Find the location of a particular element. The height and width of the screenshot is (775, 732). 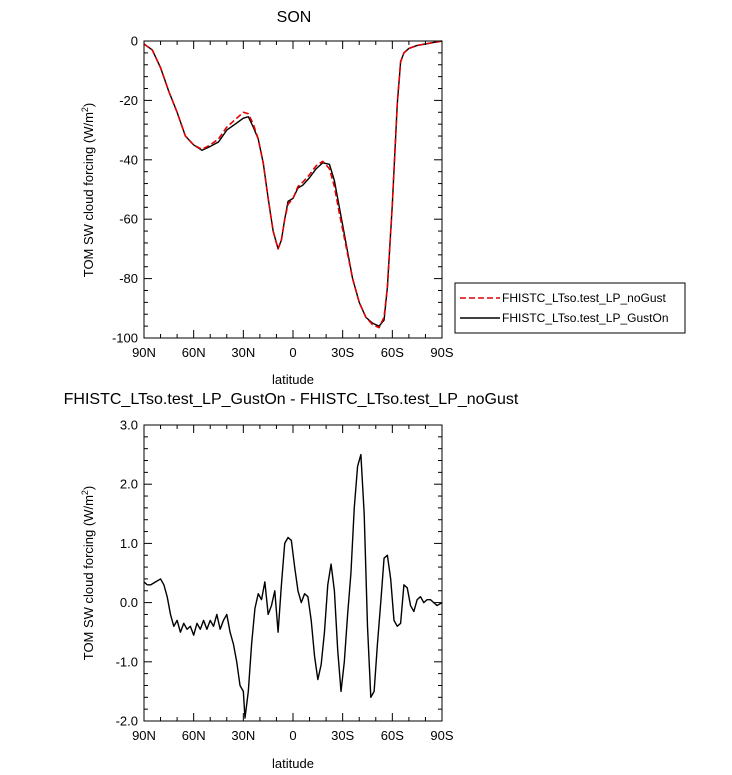

legend-box is located at coordinates (570, 308).